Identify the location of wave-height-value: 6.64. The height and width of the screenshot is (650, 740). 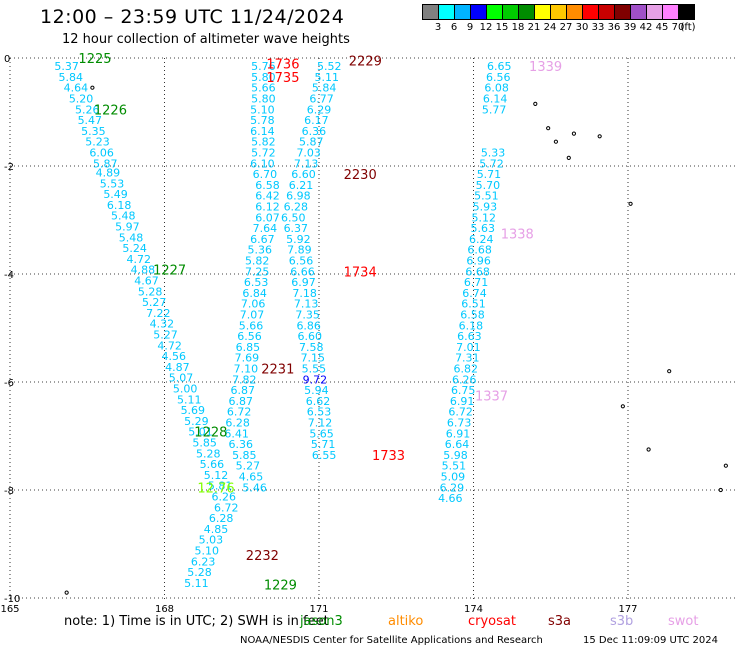
(457, 444).